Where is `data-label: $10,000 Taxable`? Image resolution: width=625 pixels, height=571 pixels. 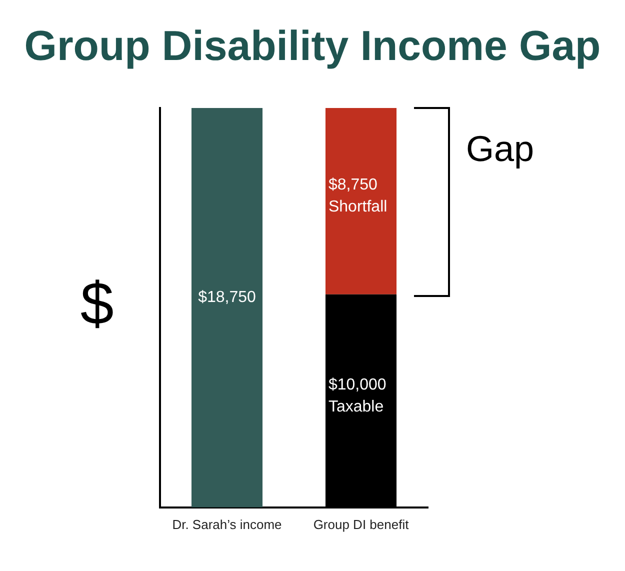
data-label: $10,000 Taxable is located at coordinates (357, 396).